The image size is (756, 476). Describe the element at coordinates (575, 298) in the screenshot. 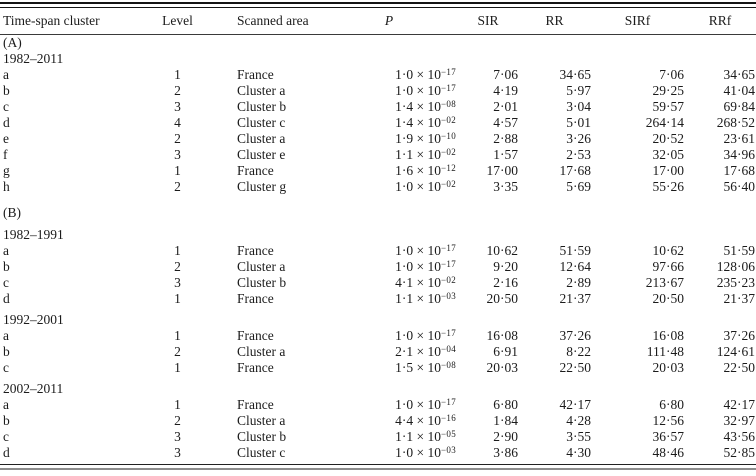

I see `cell-rr: 21·37` at that location.